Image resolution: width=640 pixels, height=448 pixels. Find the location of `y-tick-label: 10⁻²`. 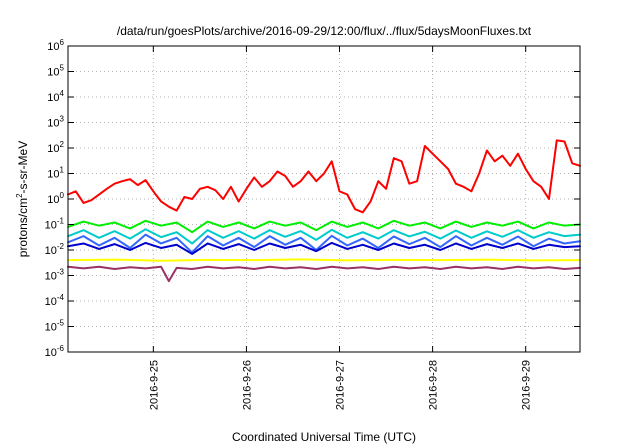

y-tick-label: 10⁻² is located at coordinates (55, 249).